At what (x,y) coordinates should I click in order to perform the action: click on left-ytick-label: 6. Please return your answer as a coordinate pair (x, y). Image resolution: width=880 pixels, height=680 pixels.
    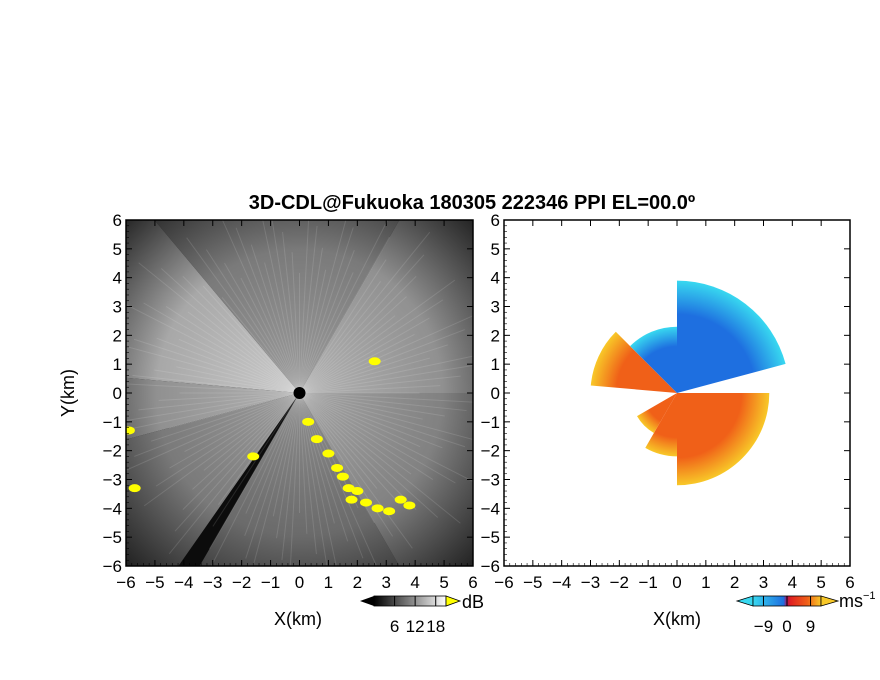
    Looking at the image, I should click on (117, 220).